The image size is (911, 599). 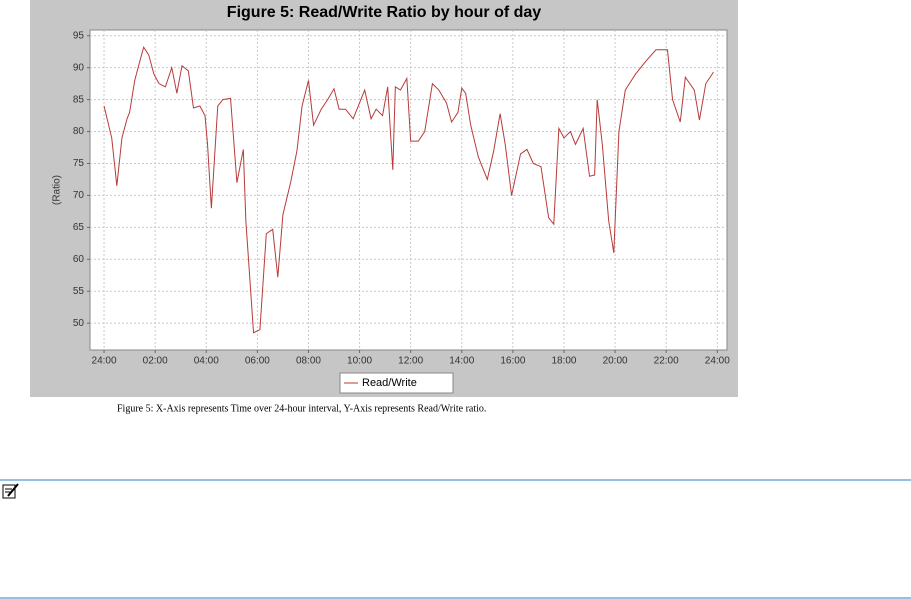 I want to click on y-tick-label: 80, so click(x=79, y=131).